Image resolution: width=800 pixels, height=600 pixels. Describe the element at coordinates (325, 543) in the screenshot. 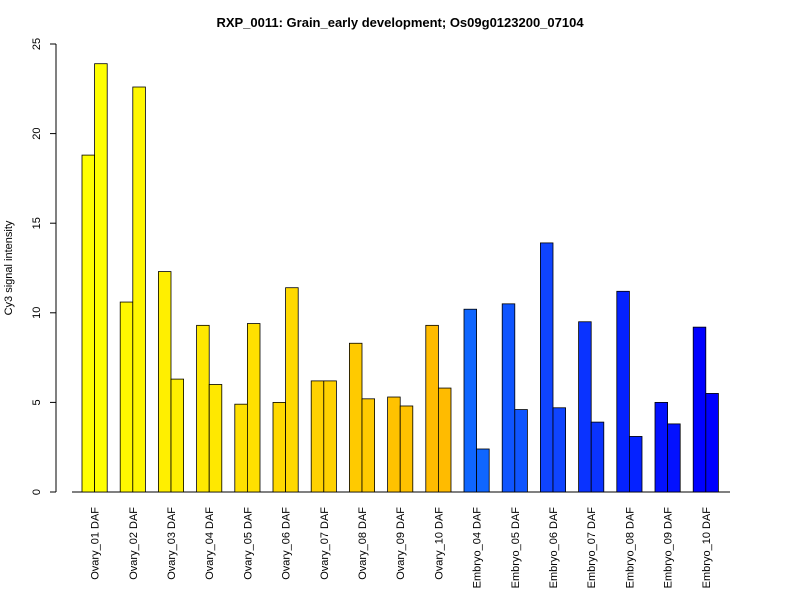

I see `x-tick-label: Ovary_07 DAF` at that location.